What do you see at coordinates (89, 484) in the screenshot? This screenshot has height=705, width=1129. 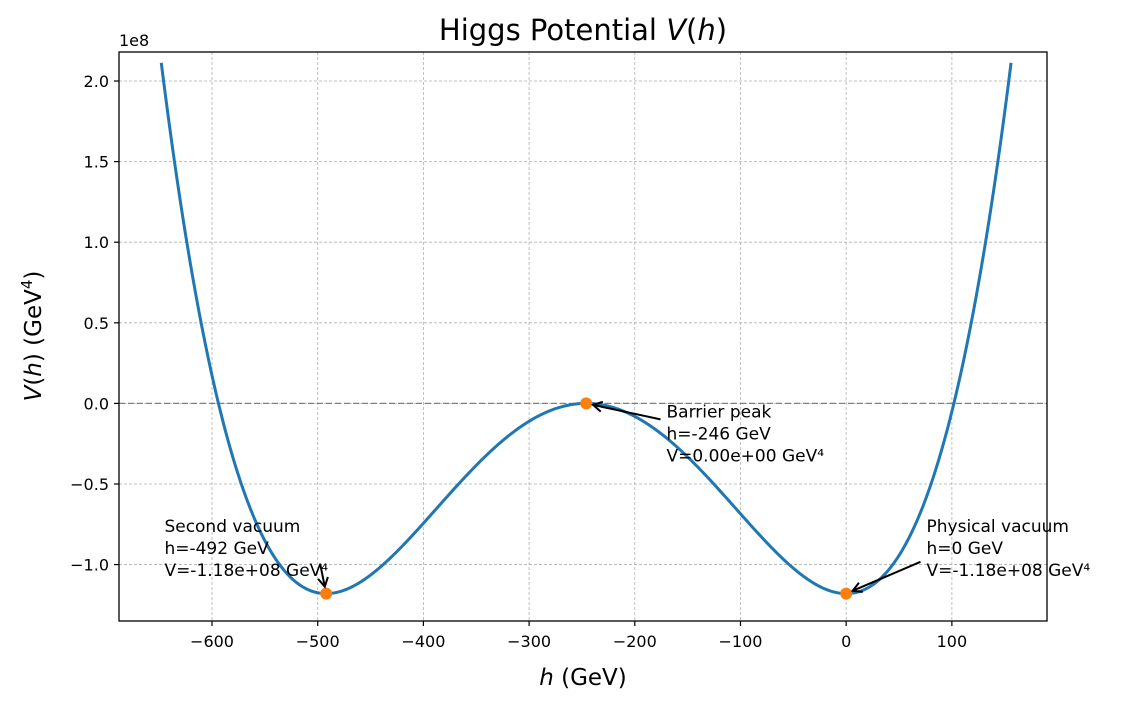 I see `y-tick-label: −0.5` at bounding box center [89, 484].